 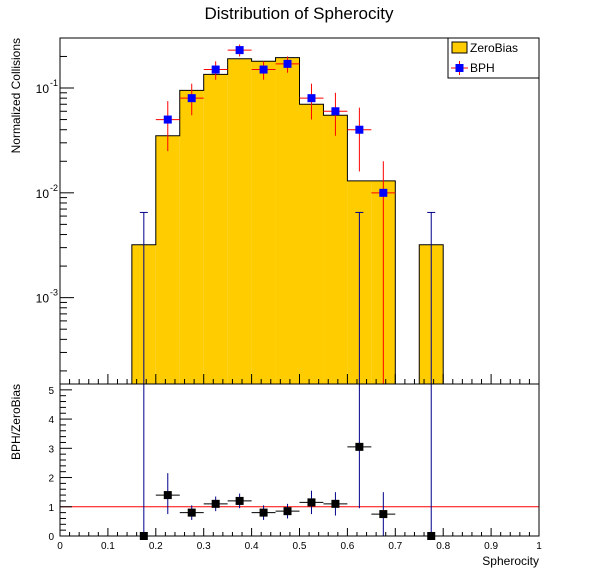 I want to click on y-tick-label: 4, so click(x=51, y=420).